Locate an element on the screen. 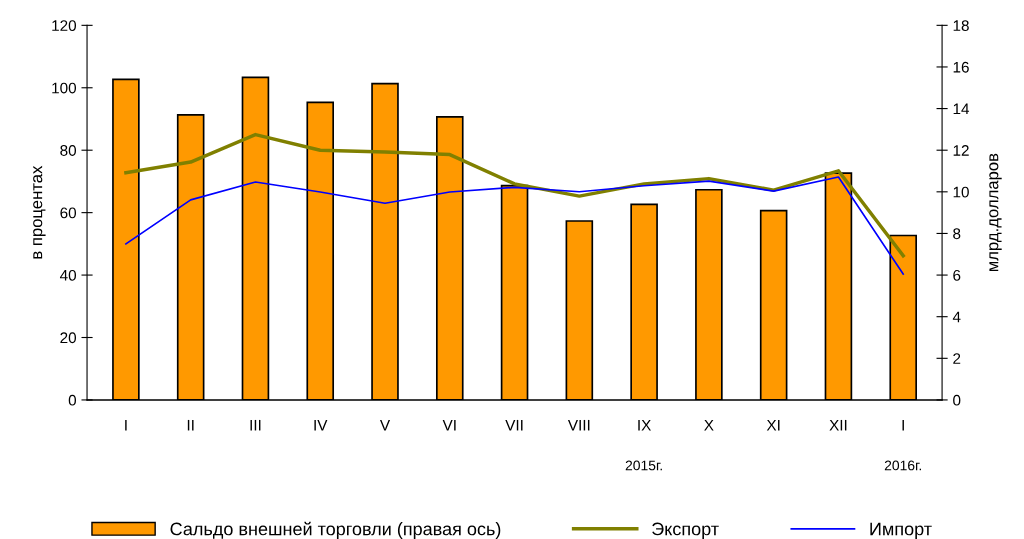  y2-tick-label: 2 is located at coordinates (957, 358).